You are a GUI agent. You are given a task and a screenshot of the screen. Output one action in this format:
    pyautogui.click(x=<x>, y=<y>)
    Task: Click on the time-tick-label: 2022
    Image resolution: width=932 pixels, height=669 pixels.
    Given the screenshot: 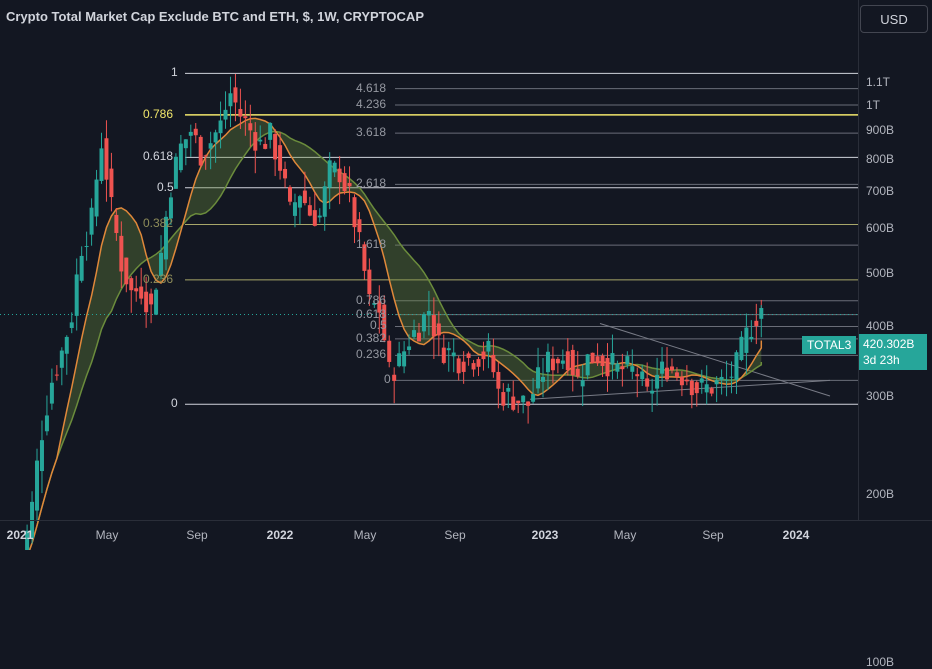 What is the action you would take?
    pyautogui.click(x=280, y=535)
    